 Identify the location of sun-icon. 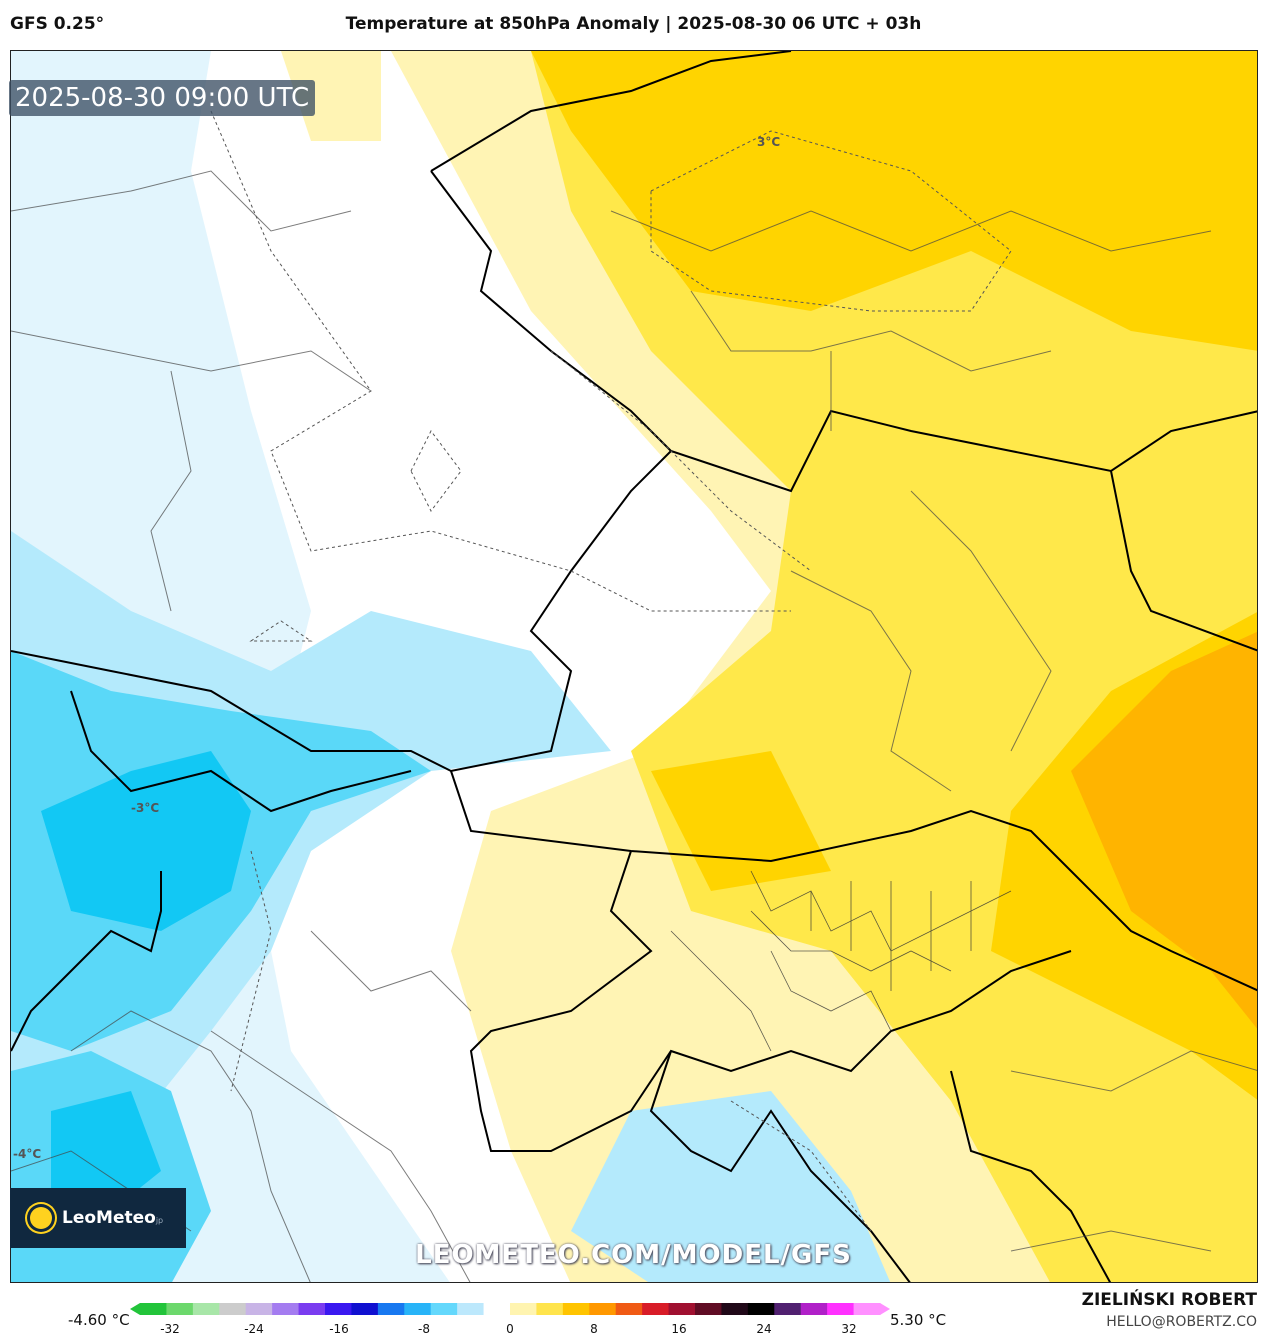
(41, 1218).